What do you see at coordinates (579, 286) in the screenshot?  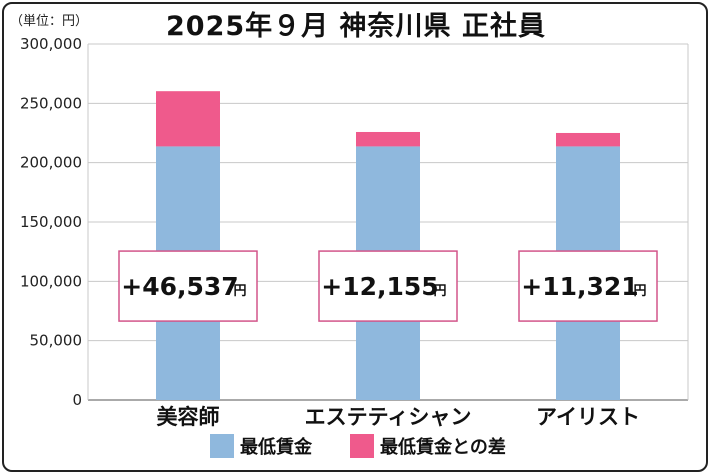 I see `annotation-value: +11,321` at bounding box center [579, 286].